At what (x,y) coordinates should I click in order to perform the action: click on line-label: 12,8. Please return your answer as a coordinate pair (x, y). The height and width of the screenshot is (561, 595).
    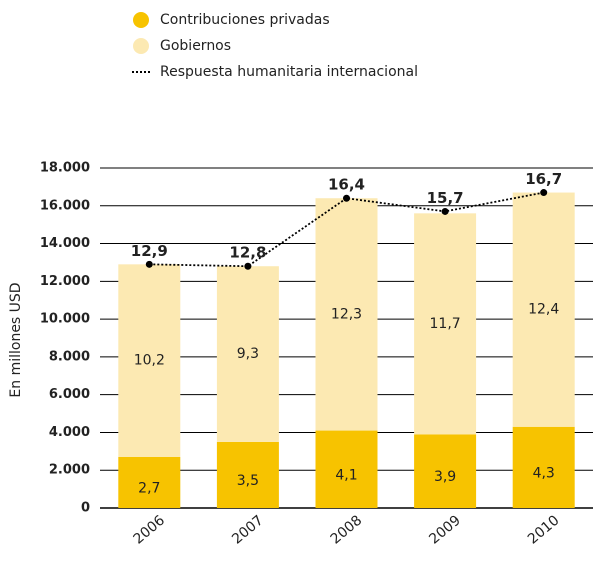
    Looking at the image, I should click on (247, 253).